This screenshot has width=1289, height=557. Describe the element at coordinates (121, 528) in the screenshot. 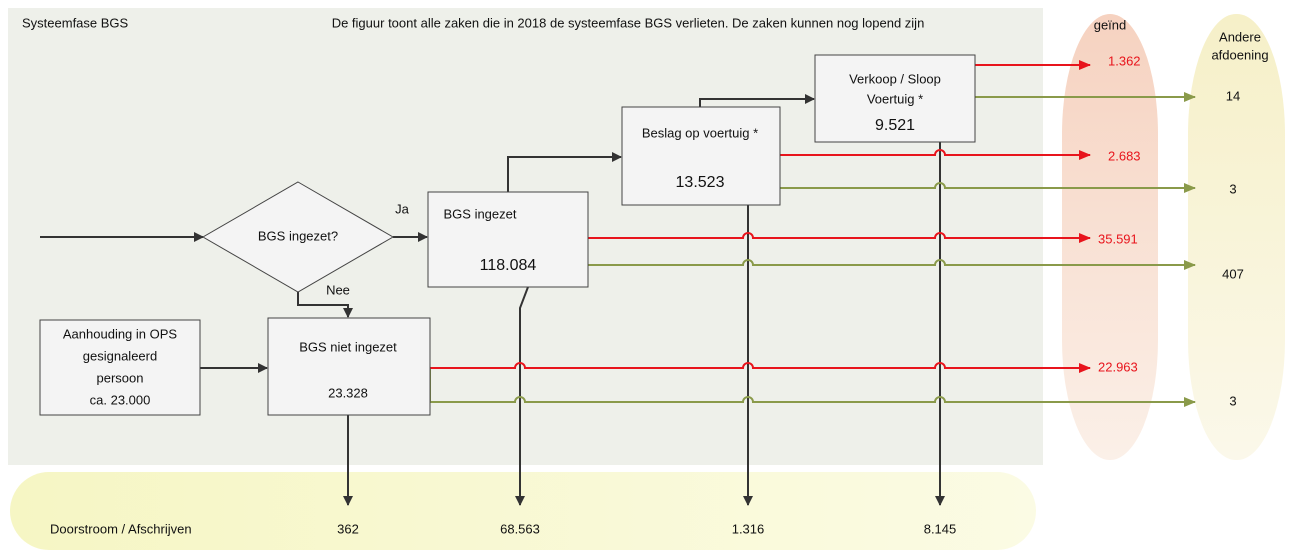

I see `doorstroom-label: Doorstroom / Afschrijven` at that location.